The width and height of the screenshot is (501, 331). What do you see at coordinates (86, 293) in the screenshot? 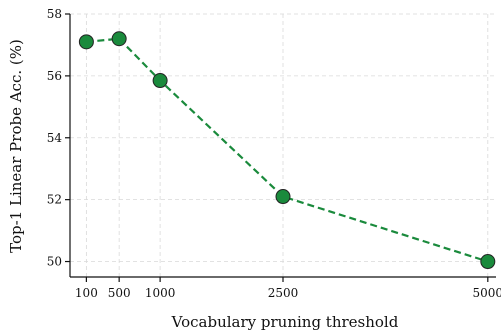
I see `x-tick-label: 100` at bounding box center [86, 293].